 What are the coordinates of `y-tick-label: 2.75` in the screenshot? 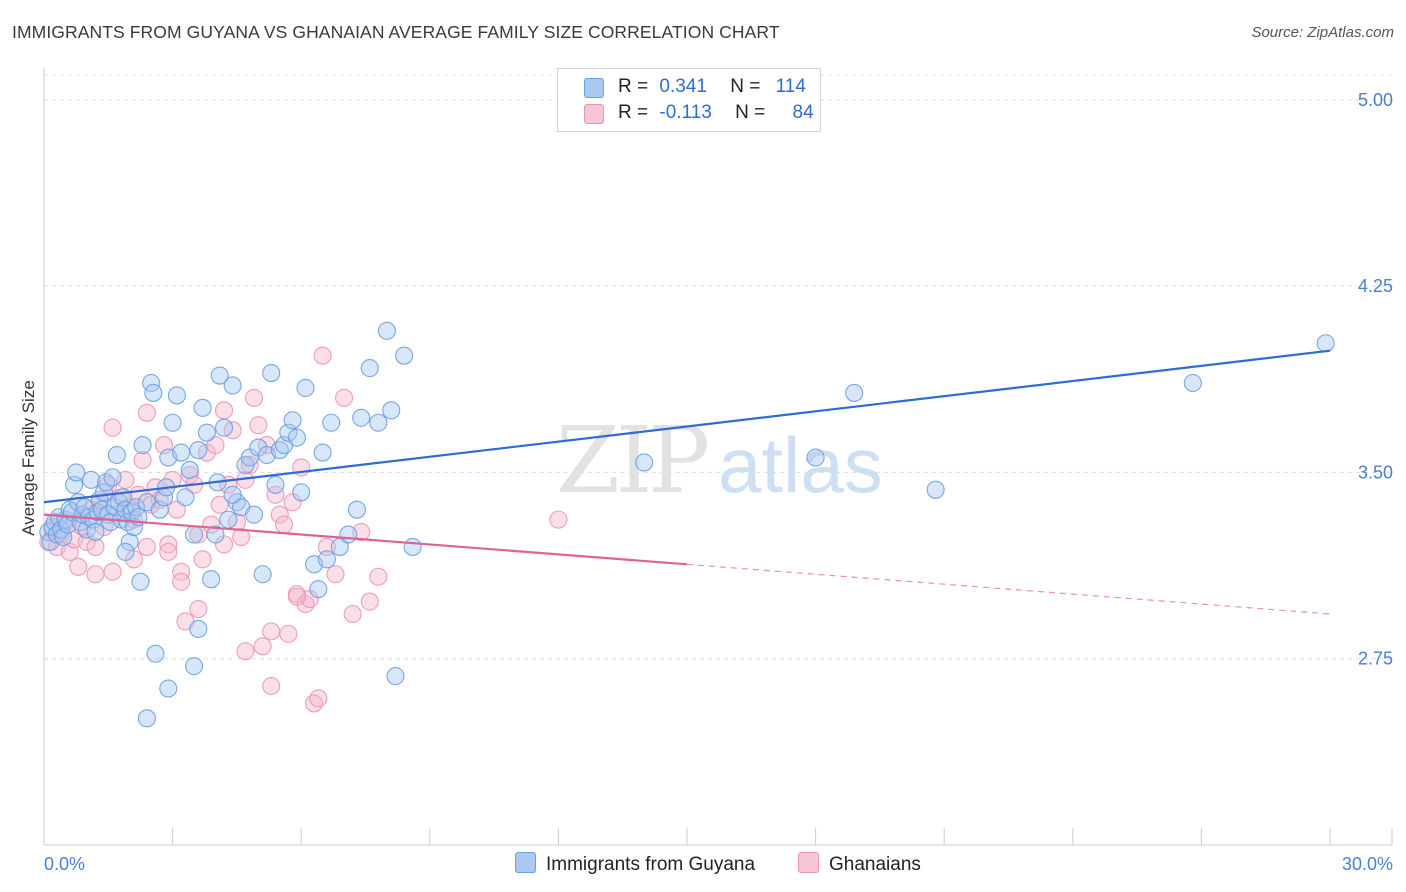 It's located at (1375, 659).